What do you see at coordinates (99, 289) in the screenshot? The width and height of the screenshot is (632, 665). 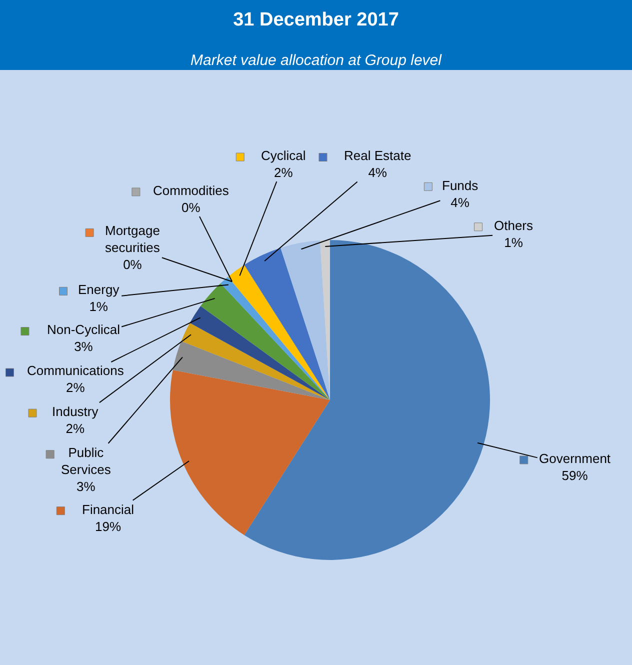 I see `legend-label: Energy` at bounding box center [99, 289].